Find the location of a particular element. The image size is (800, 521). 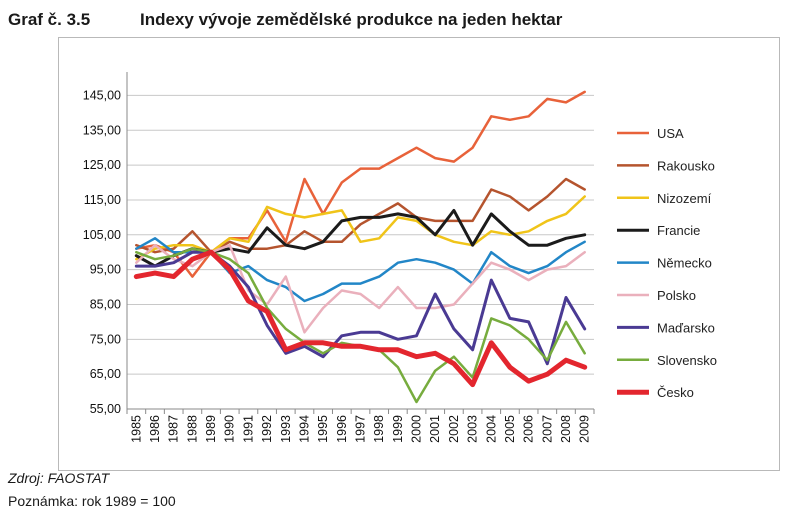

y-tick-label: 145,00 is located at coordinates (102, 95).